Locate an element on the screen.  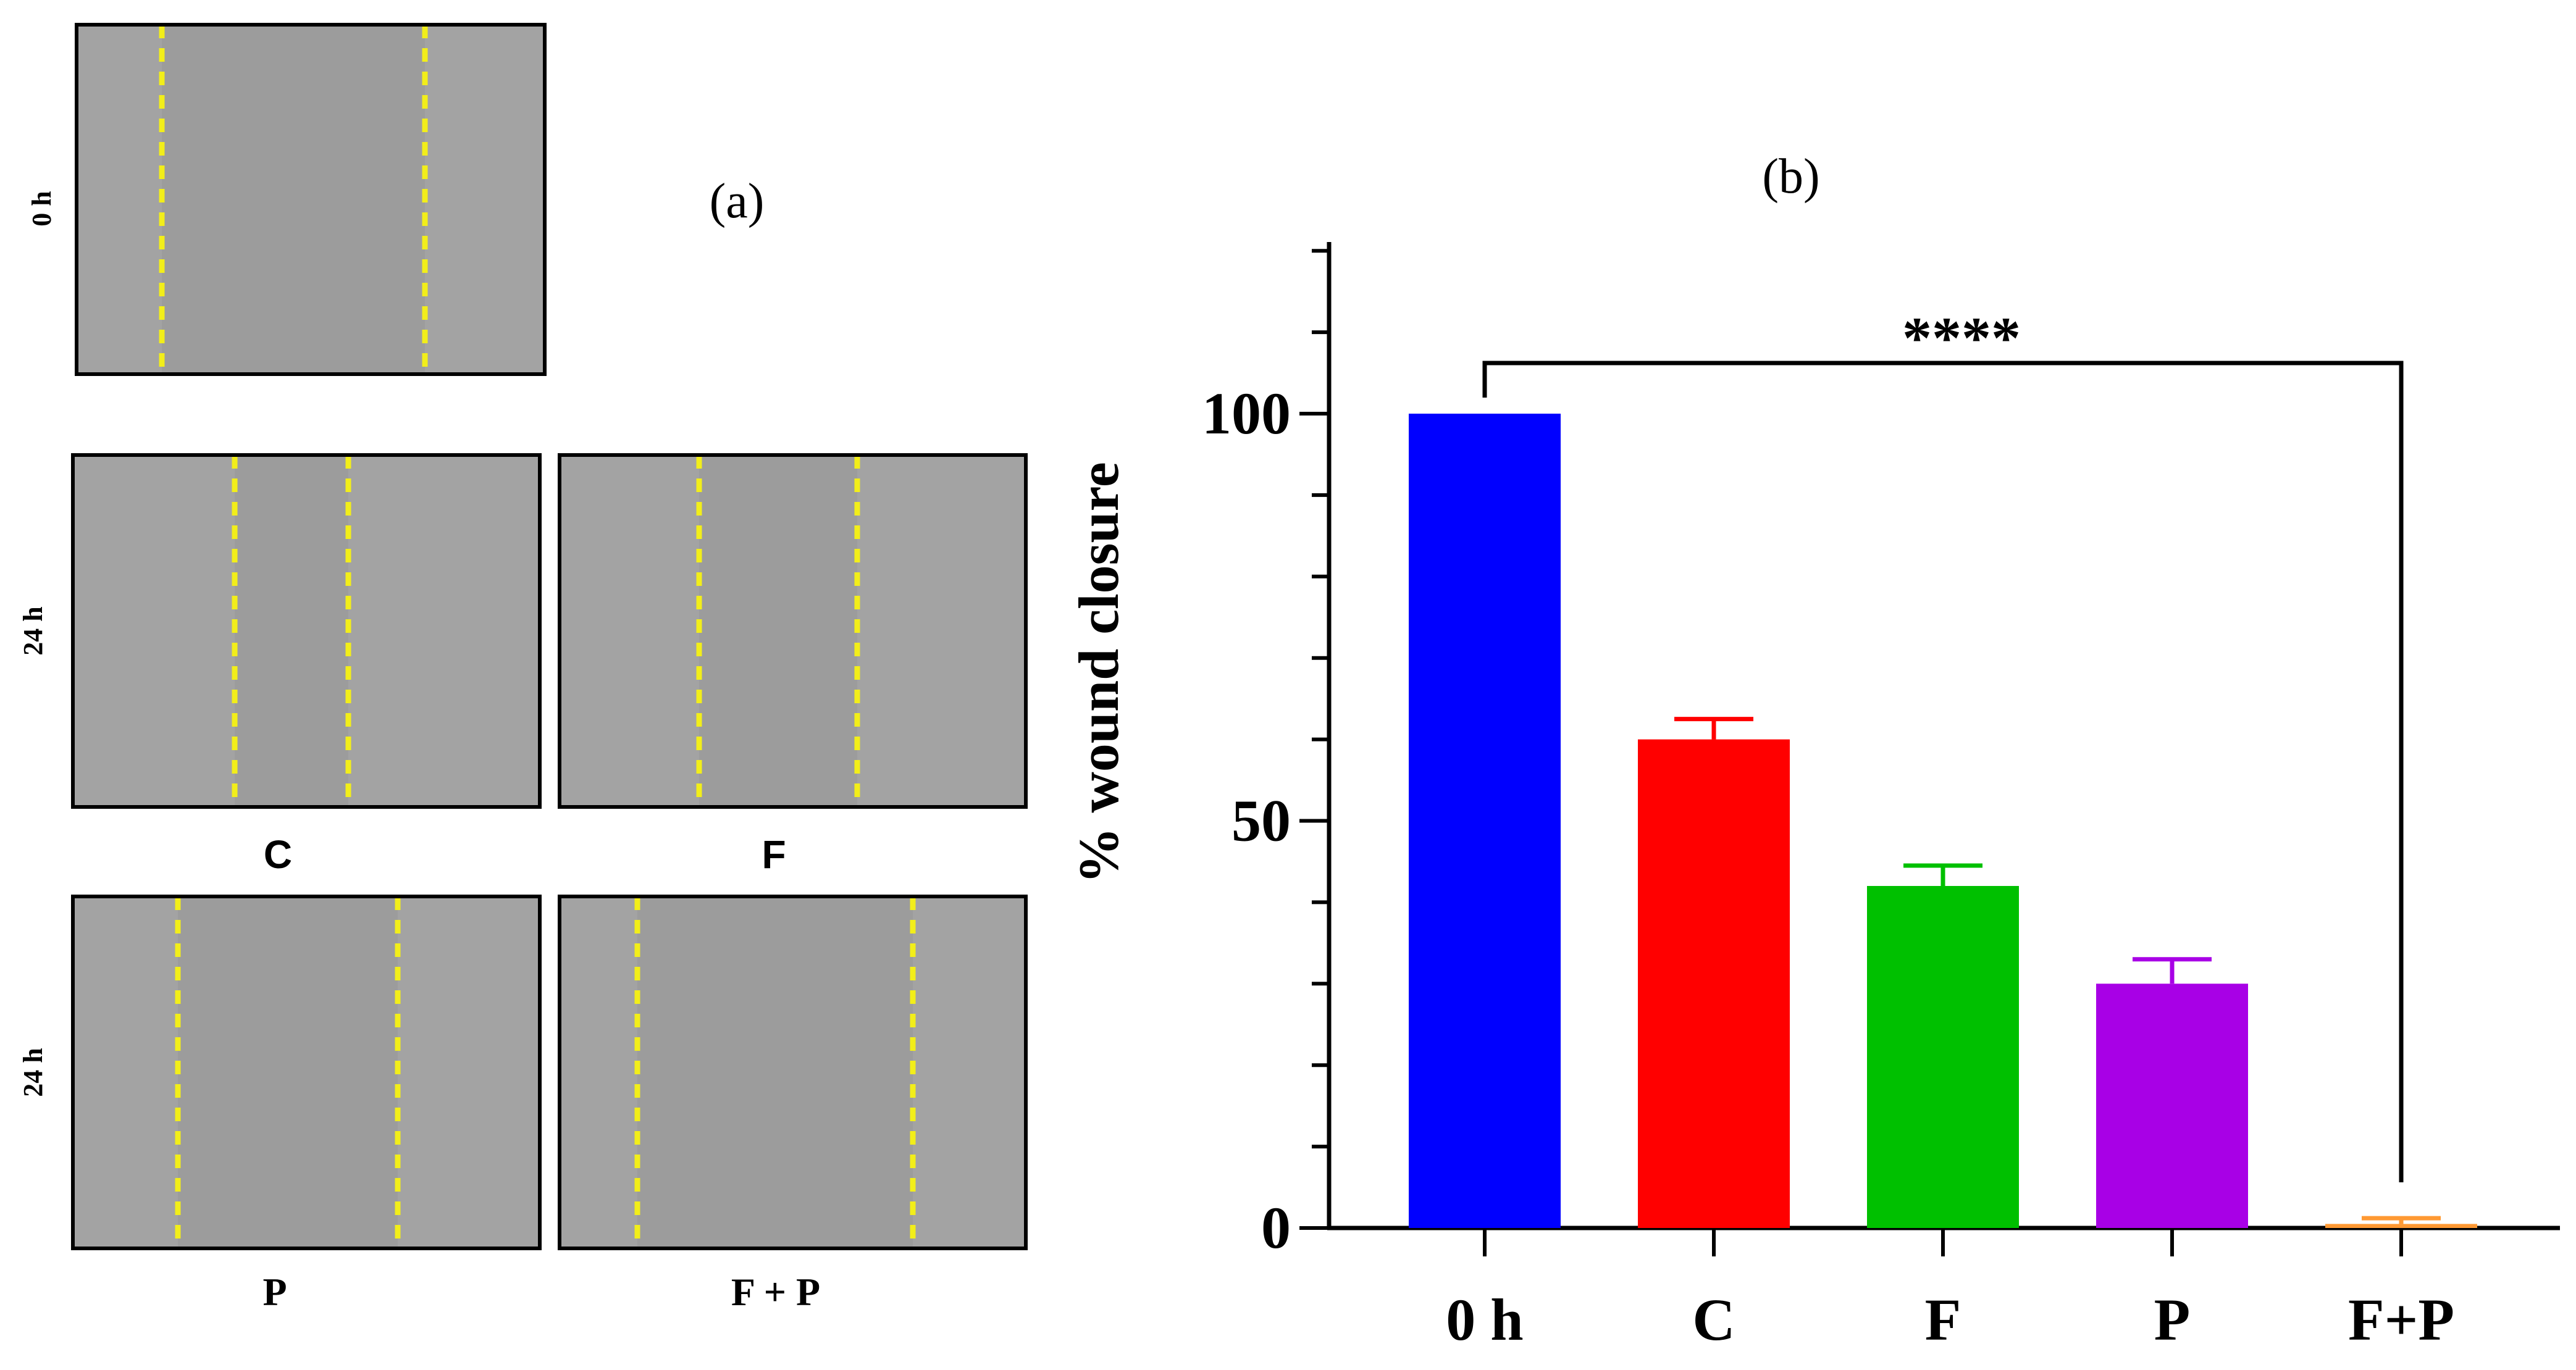
micrograph-0h is located at coordinates (311, 199).